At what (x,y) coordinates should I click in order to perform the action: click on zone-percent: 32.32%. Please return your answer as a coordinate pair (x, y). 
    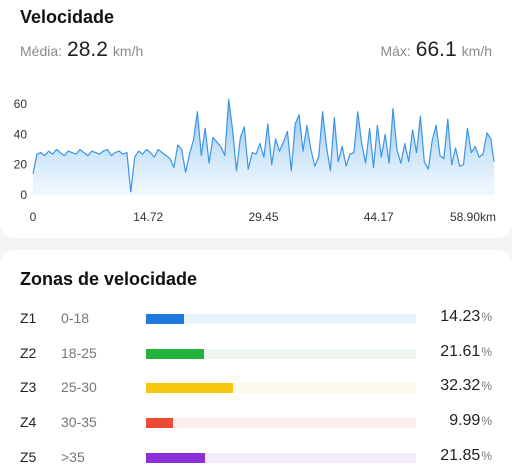
    Looking at the image, I should click on (466, 386).